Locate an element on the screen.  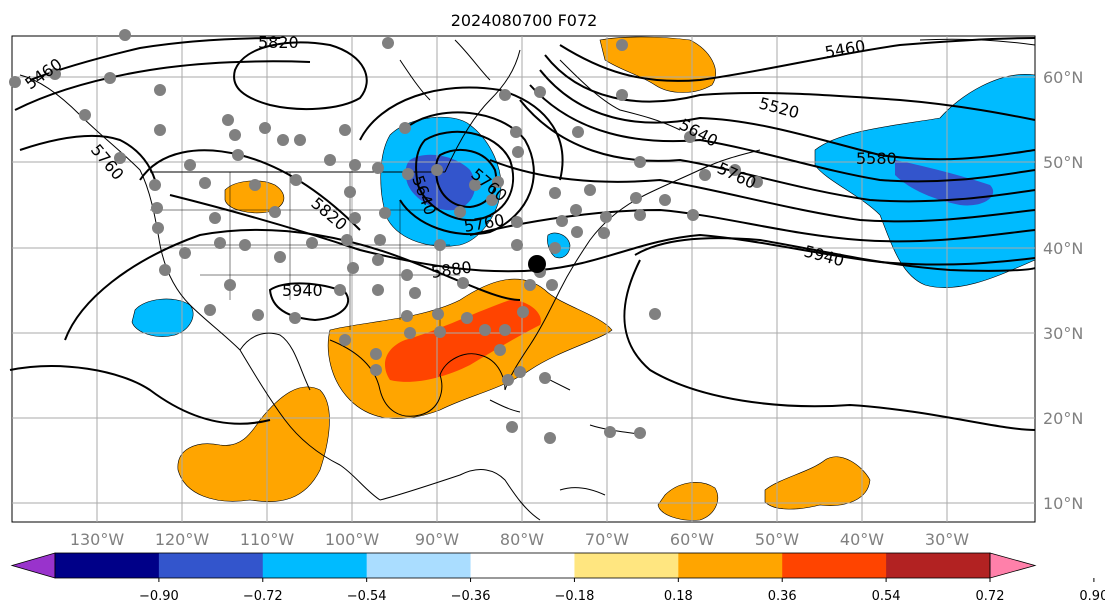
colorbar-extend-high is located at coordinates (1013, 565).